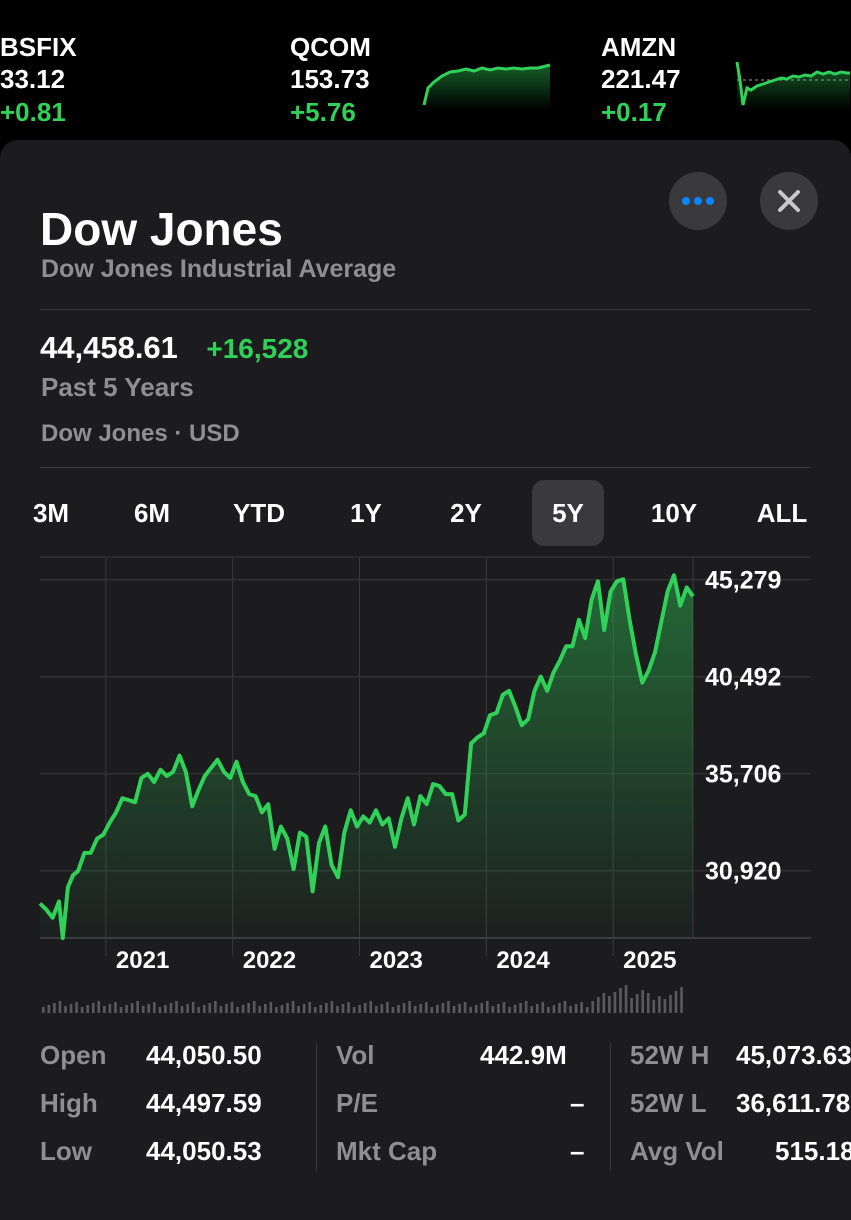 The width and height of the screenshot is (851, 1220). Describe the element at coordinates (743, 775) in the screenshot. I see `y-tick-label: 35,706` at that location.